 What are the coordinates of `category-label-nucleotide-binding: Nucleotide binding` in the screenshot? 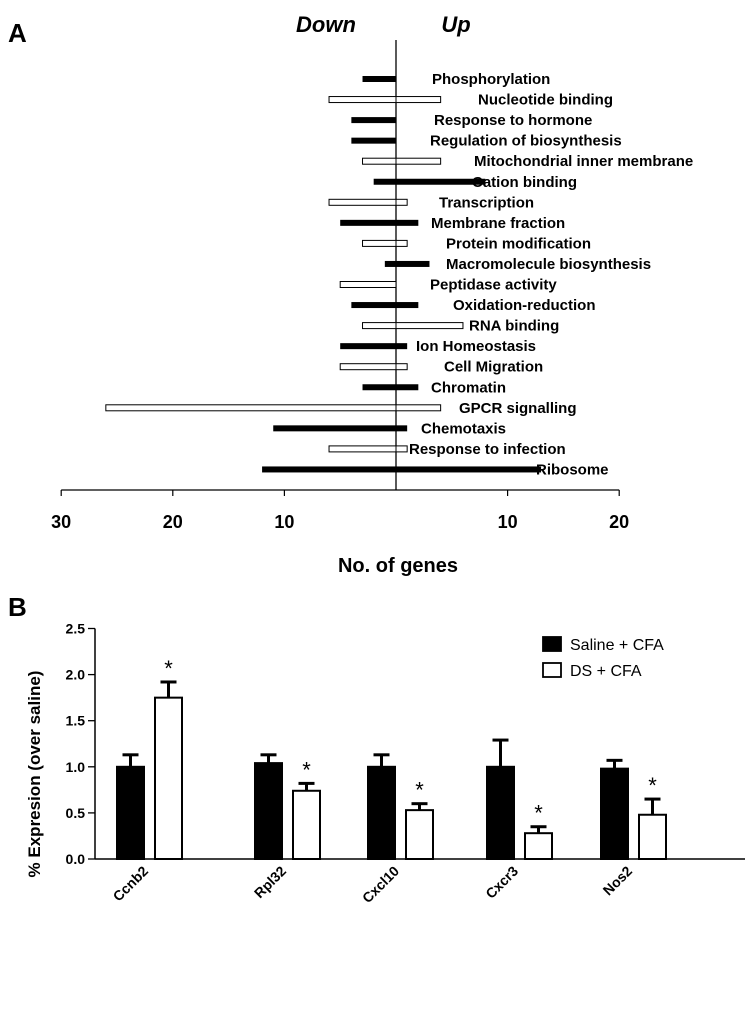 It's located at (545, 100).